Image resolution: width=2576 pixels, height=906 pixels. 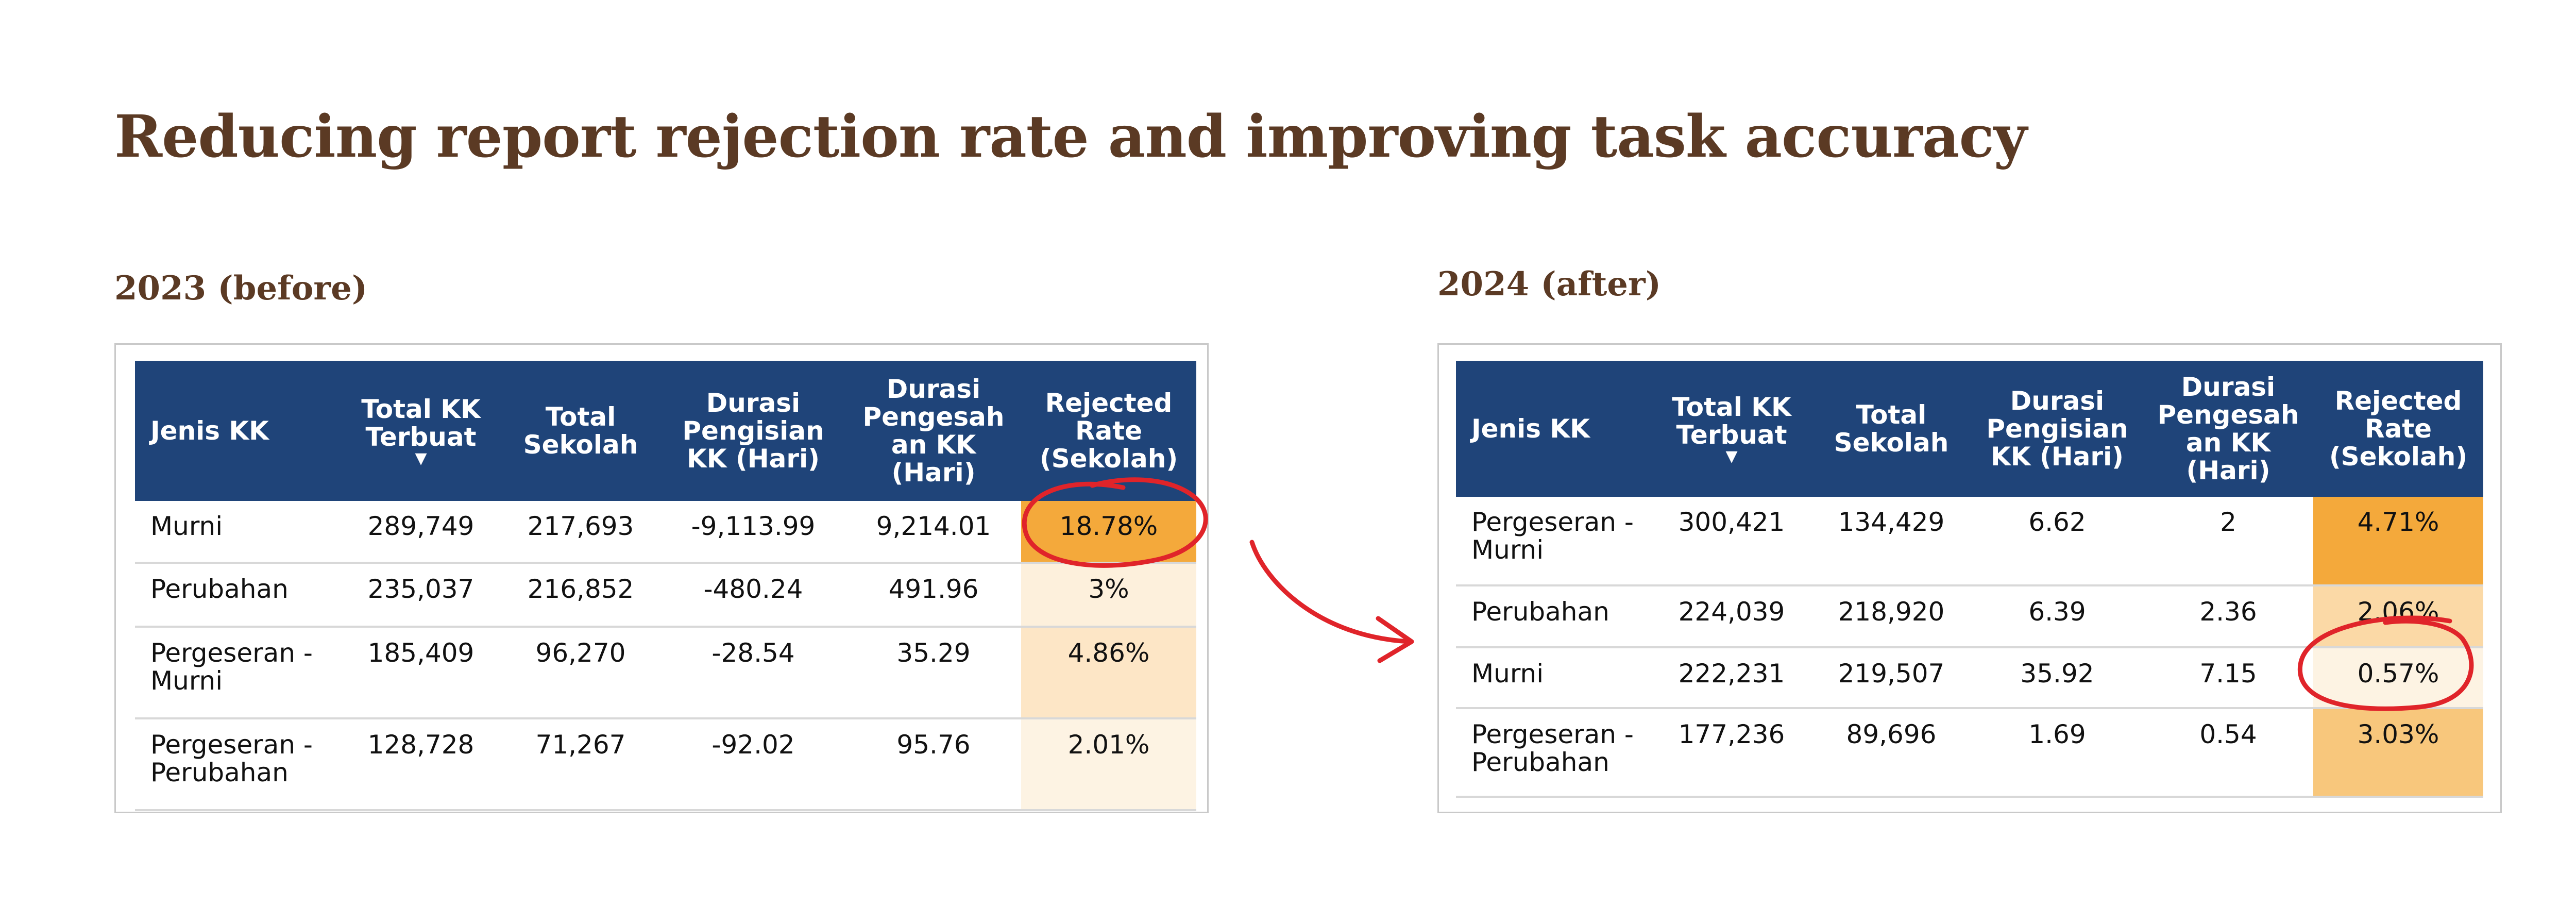 I want to click on before-label: 2023 (before), so click(x=241, y=288).